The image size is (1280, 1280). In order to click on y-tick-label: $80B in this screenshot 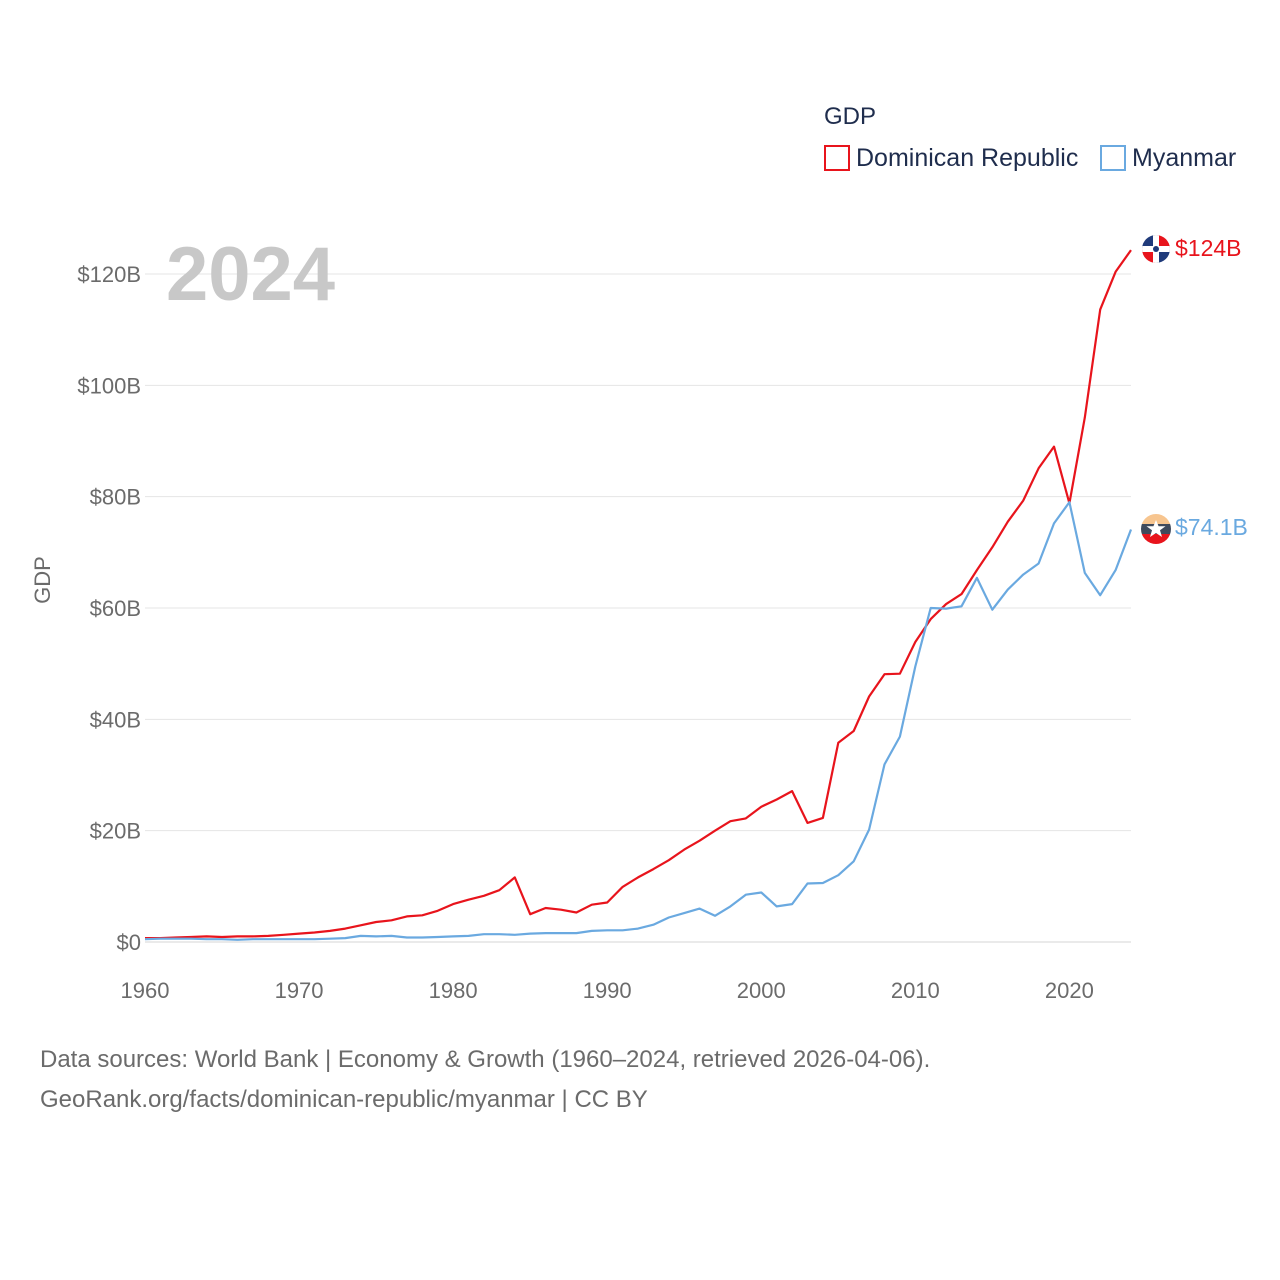, I will do `click(115, 497)`.